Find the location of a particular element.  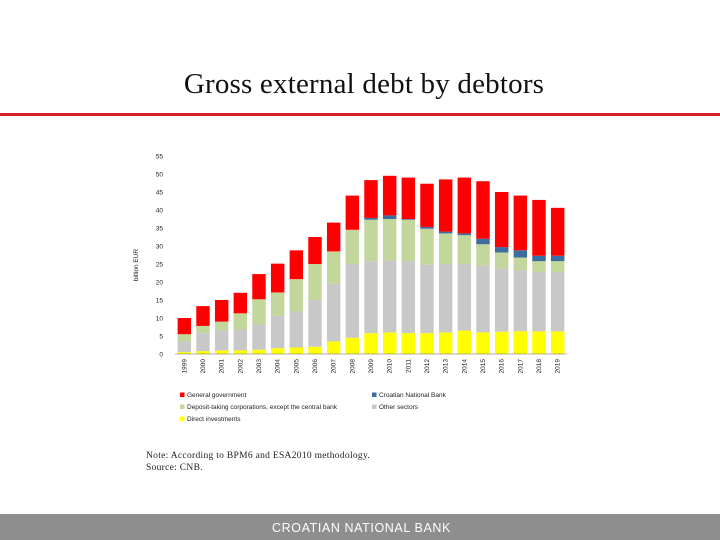

x-tick-label: 2016 is located at coordinates (502, 366).